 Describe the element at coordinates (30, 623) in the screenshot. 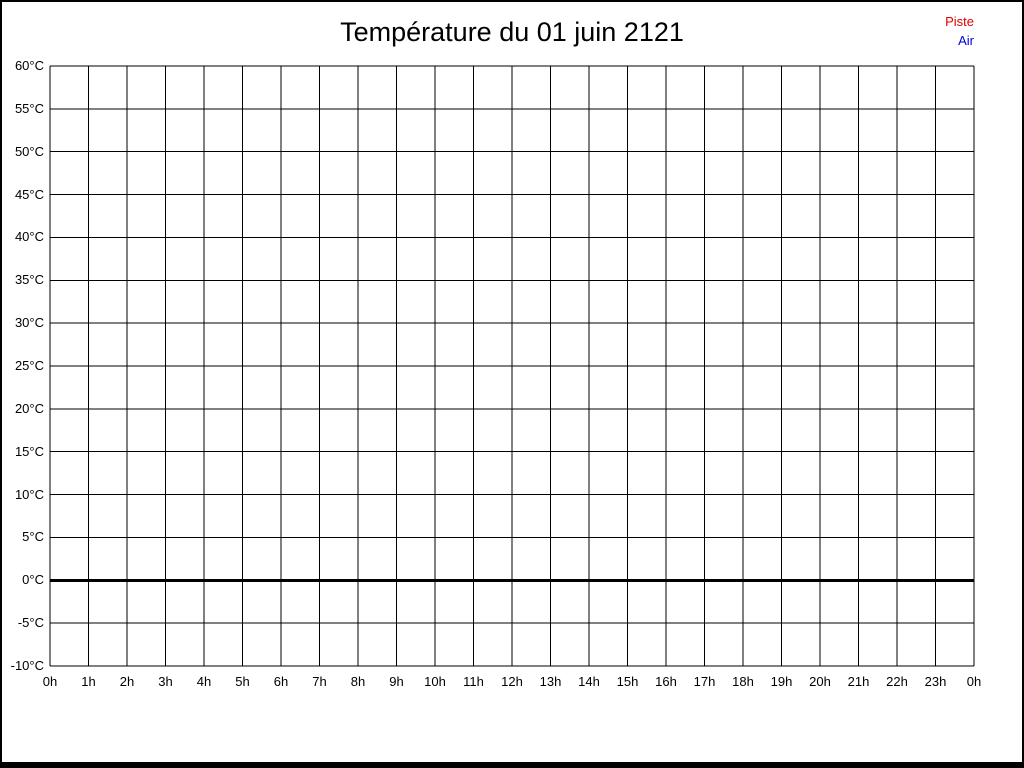

I see `y-tick-label: -5°C` at that location.